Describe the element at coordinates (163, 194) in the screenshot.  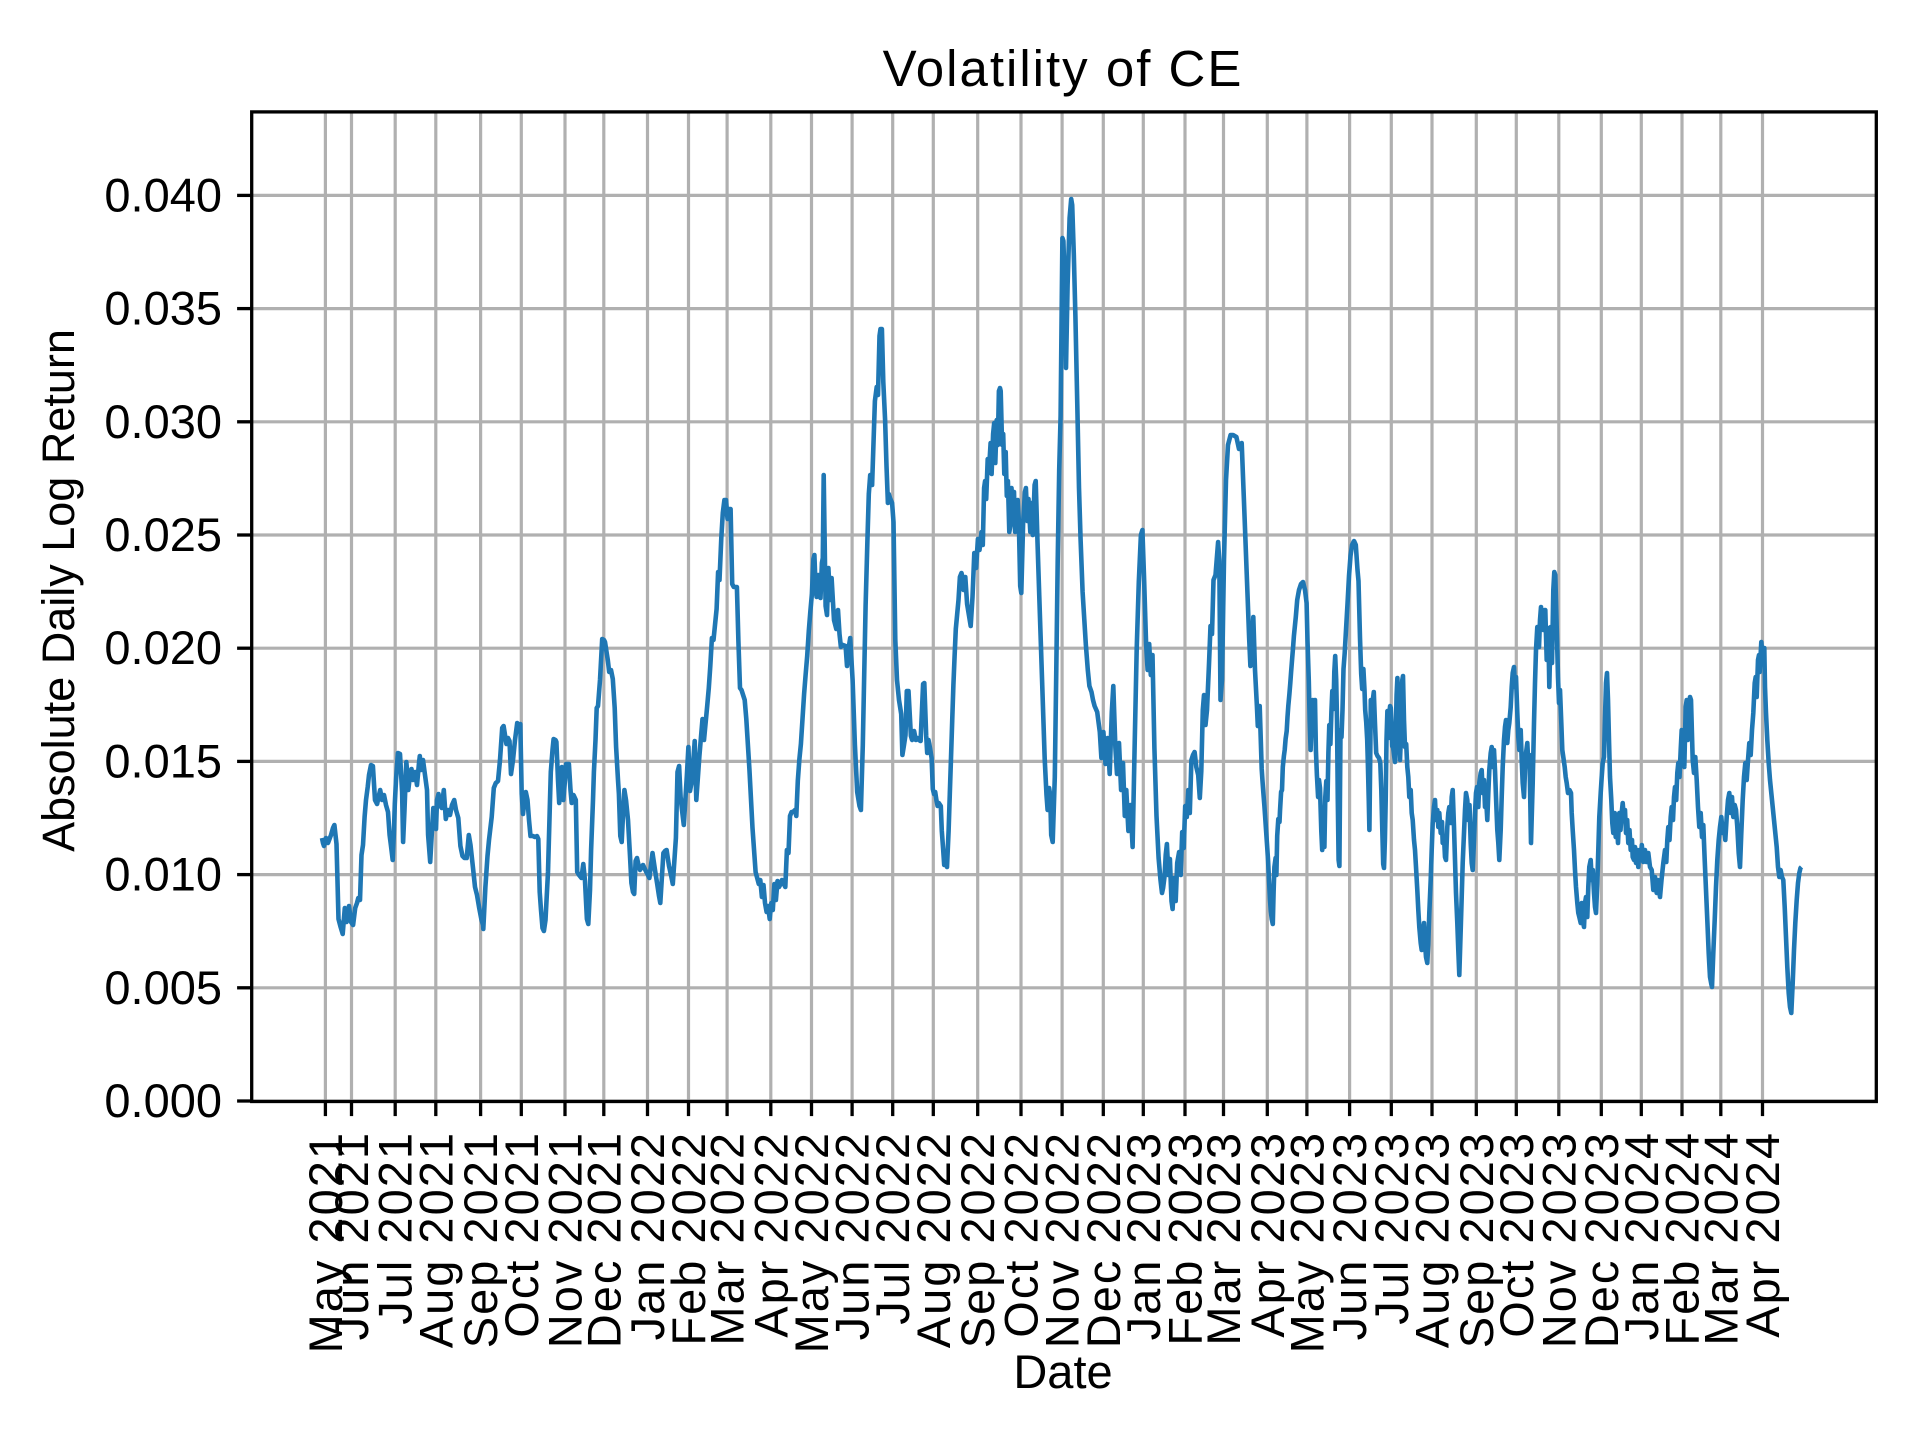
I see `svg-text: 0.040` at that location.